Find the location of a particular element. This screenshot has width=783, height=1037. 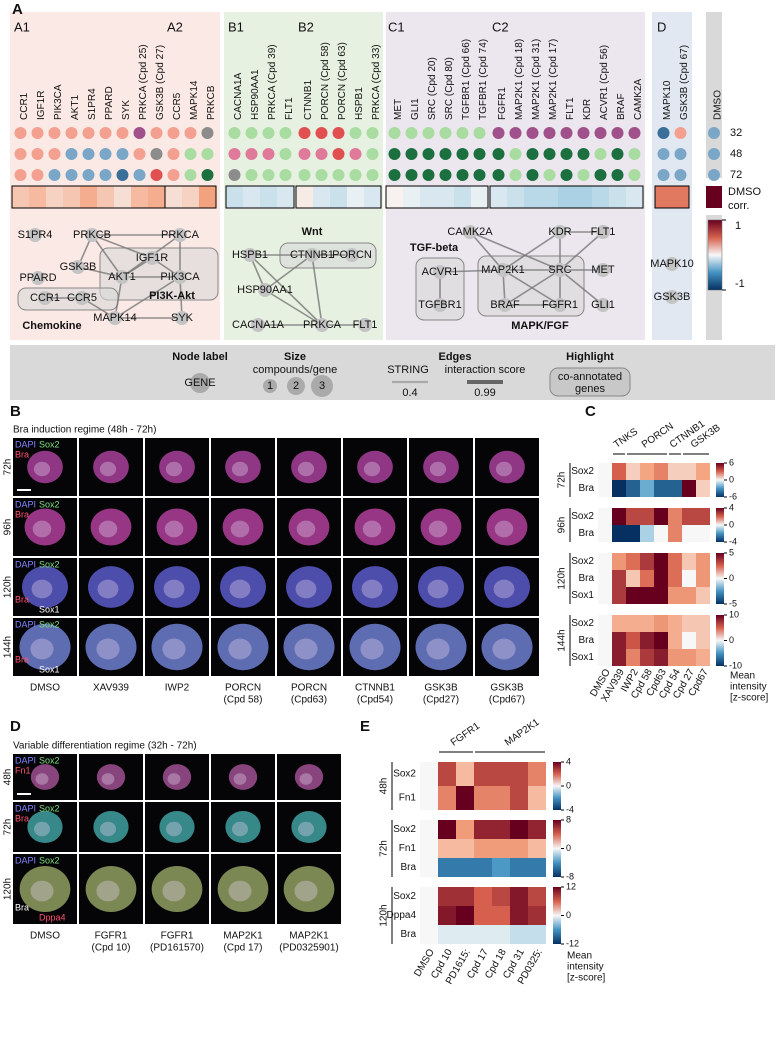

colorbar-title: [z-score] is located at coordinates (749, 698).